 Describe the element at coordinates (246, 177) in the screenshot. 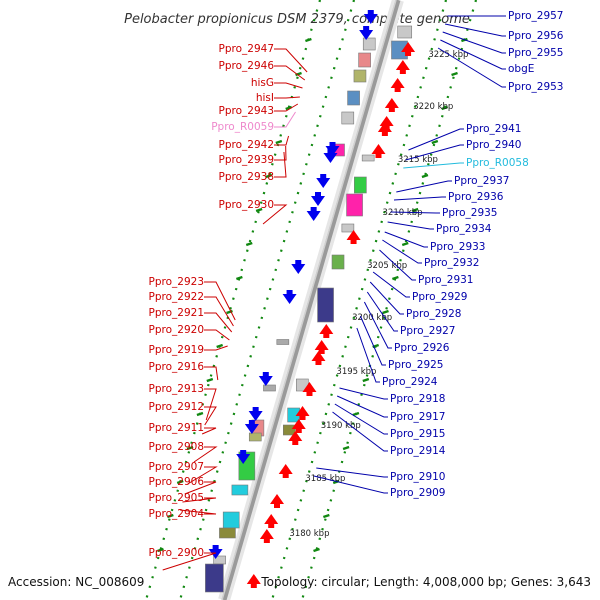

I see `gene-label-ppro_2938: Ppro_2938` at that location.